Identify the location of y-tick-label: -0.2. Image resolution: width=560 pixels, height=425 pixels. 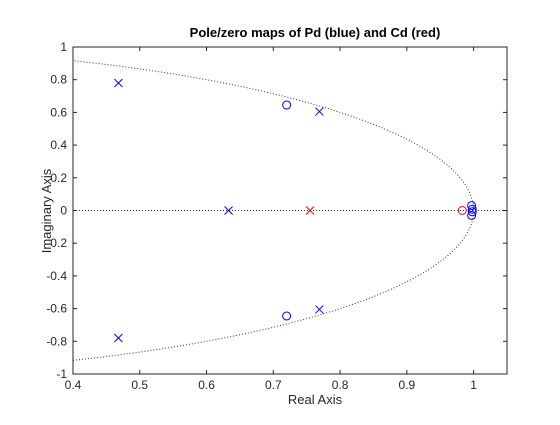
(56, 243).